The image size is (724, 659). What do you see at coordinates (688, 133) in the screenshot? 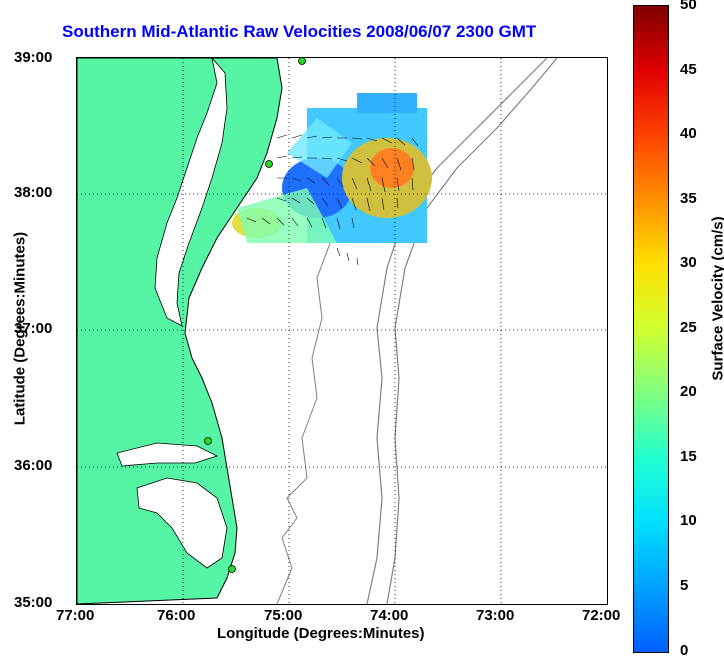
I see `colorbar-tick: 40` at bounding box center [688, 133].